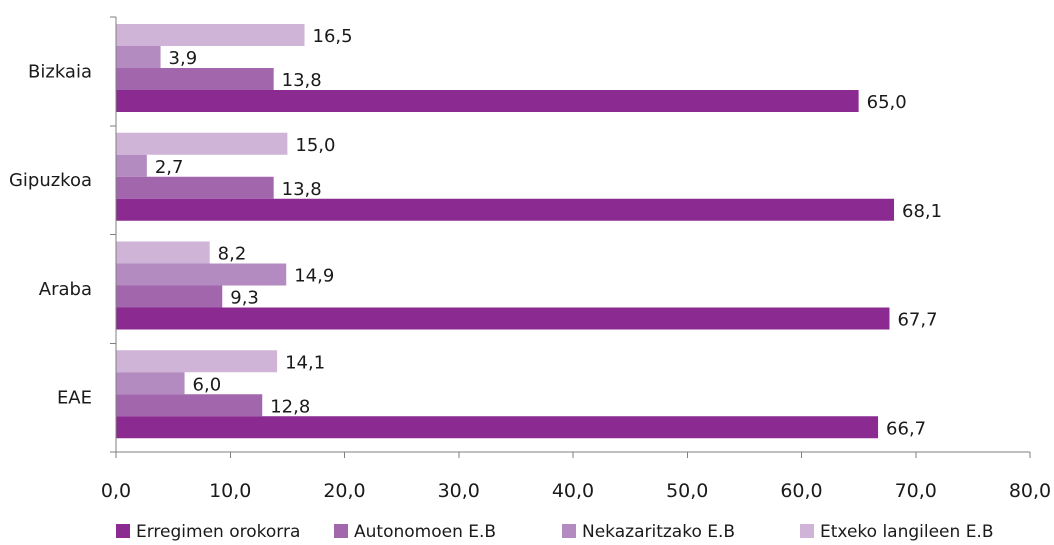  Describe the element at coordinates (207, 384) in the screenshot. I see `value-label: 6,0` at that location.